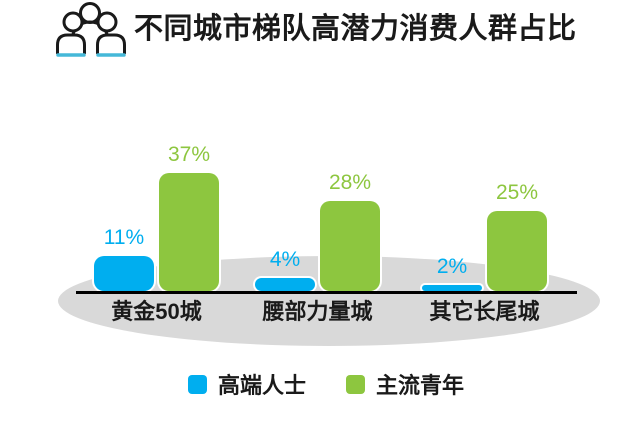 The image size is (642, 423). What do you see at coordinates (355, 29) in the screenshot?
I see `page-title: 不同城市梯队高潜力消费人群占比` at bounding box center [355, 29].